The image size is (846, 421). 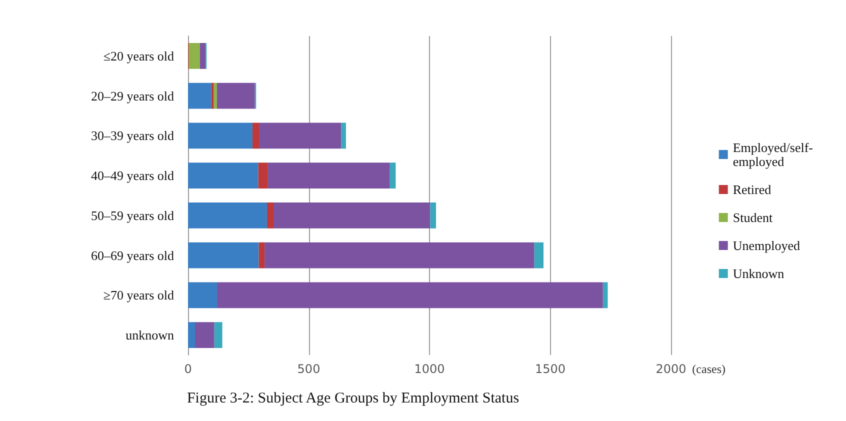 I want to click on legend-label: Employed/self-employed, so click(x=773, y=154).